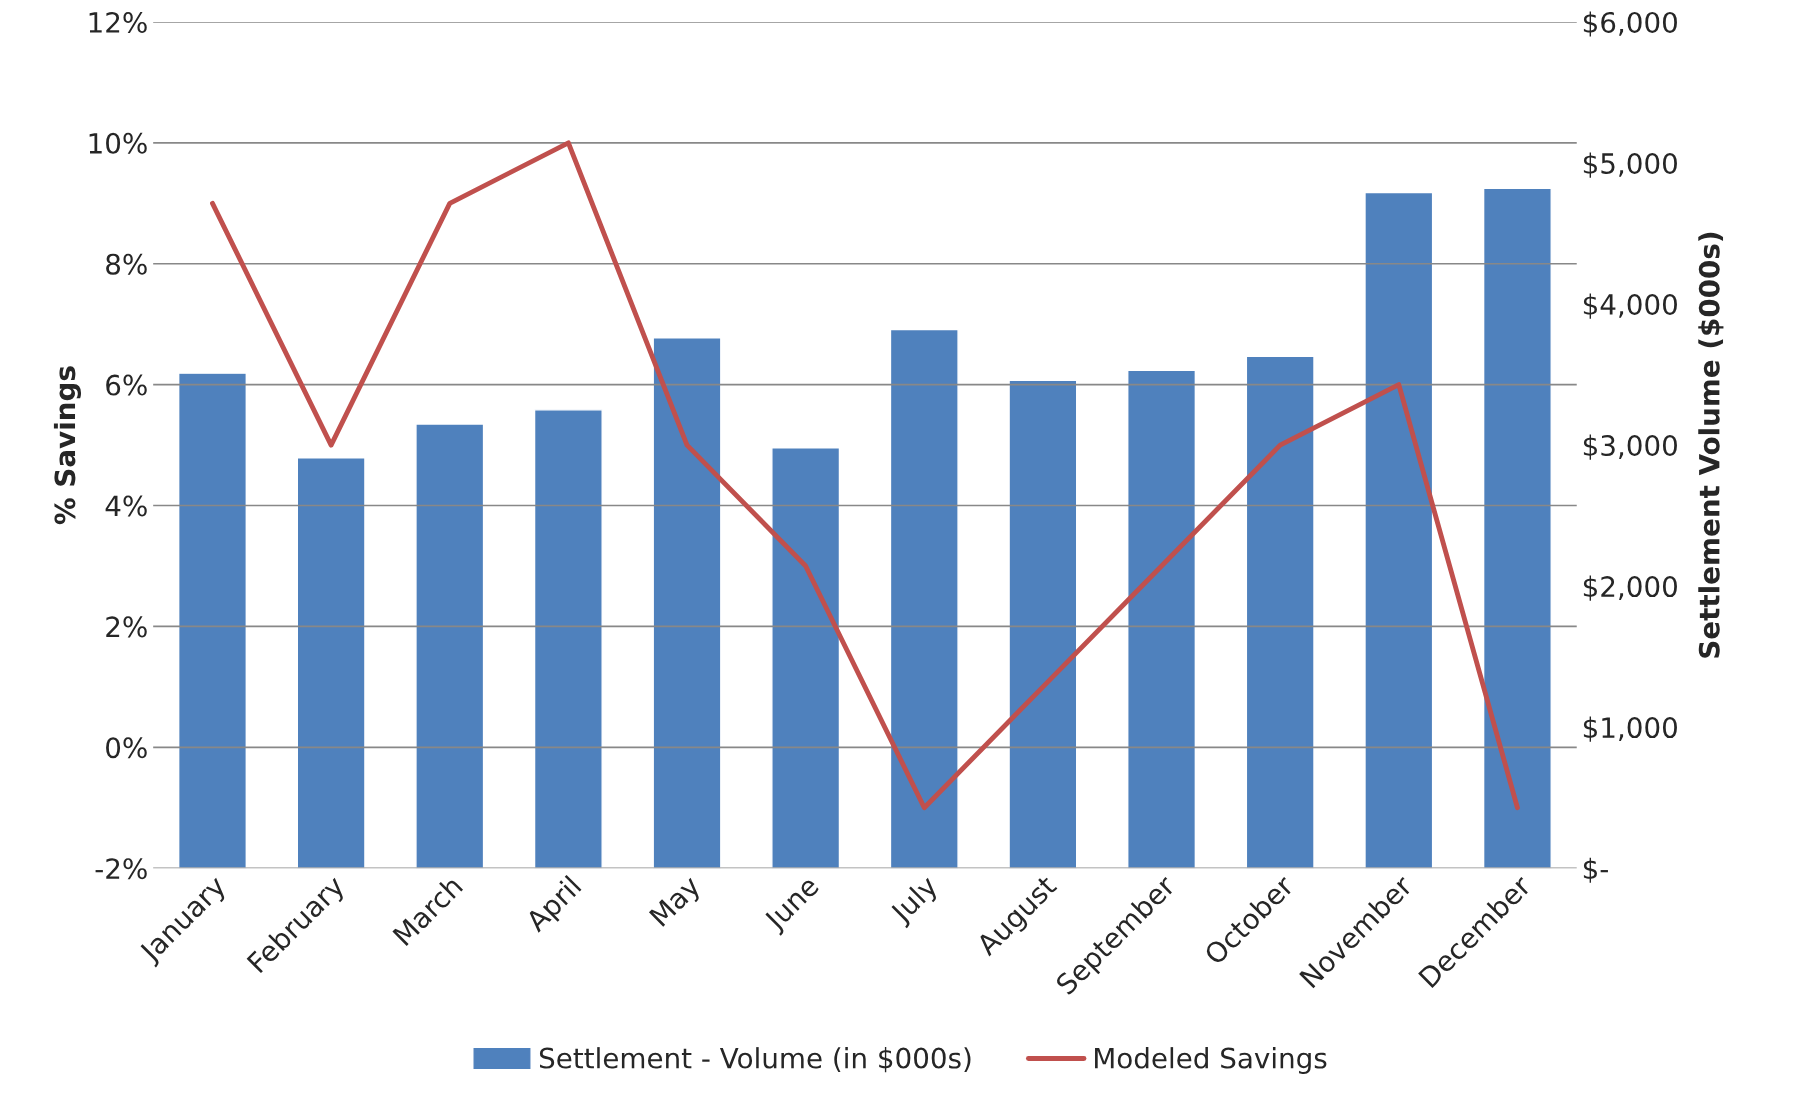 This screenshot has width=1802, height=1099. What do you see at coordinates (126, 264) in the screenshot?
I see `y-tick-label: 8%` at bounding box center [126, 264].